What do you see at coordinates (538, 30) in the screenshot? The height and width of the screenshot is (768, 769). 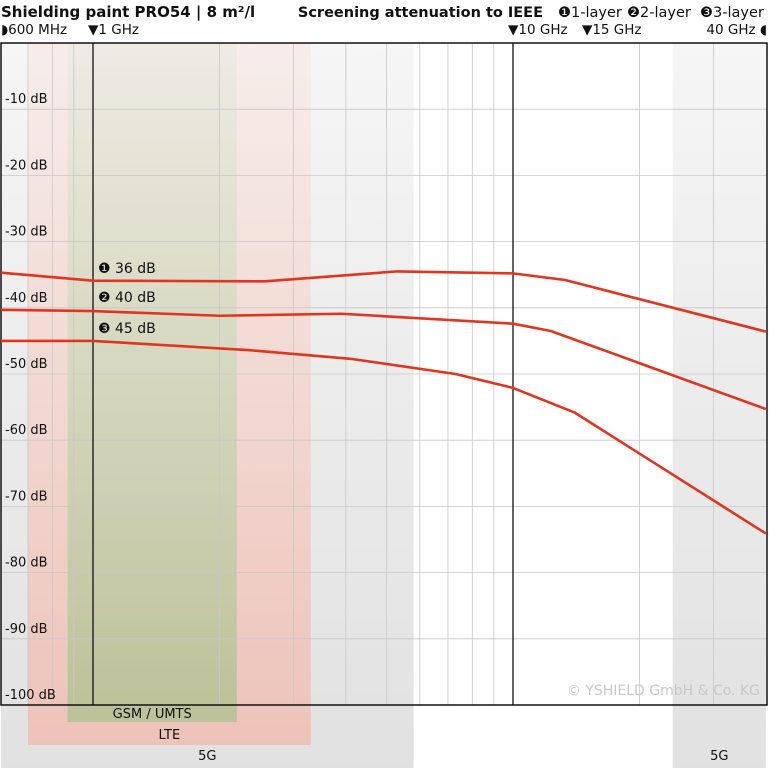 I see `x-tick-label: ▼10 GHz` at bounding box center [538, 30].